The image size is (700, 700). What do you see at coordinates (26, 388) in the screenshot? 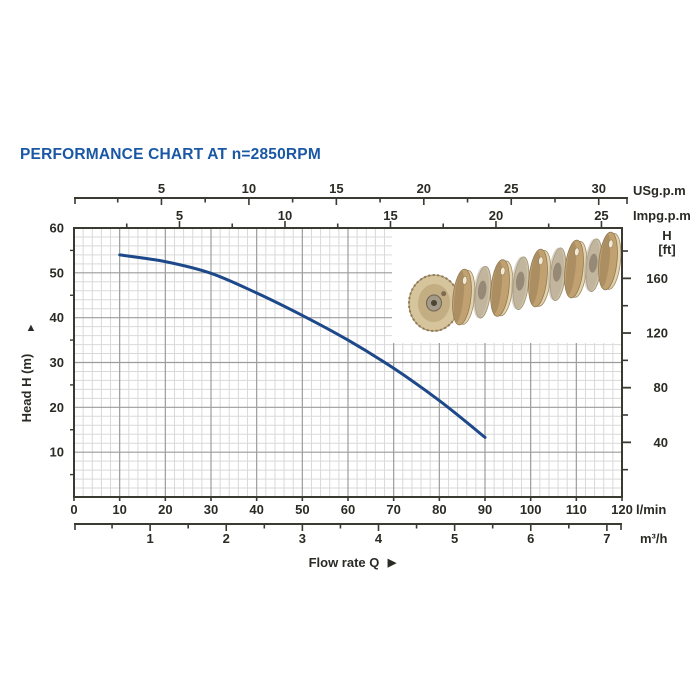
I see `head-axis-label: Head H (m)` at bounding box center [26, 388].